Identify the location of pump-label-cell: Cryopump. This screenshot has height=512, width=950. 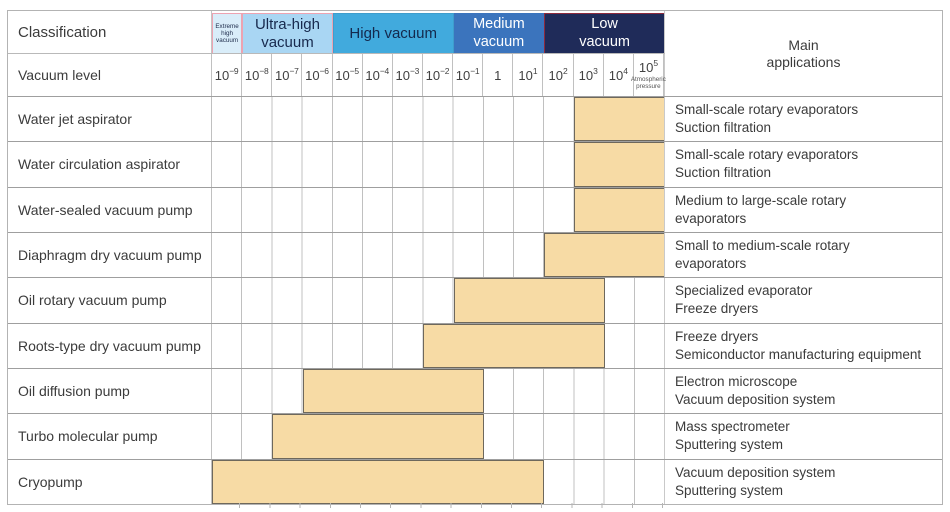
(109, 482).